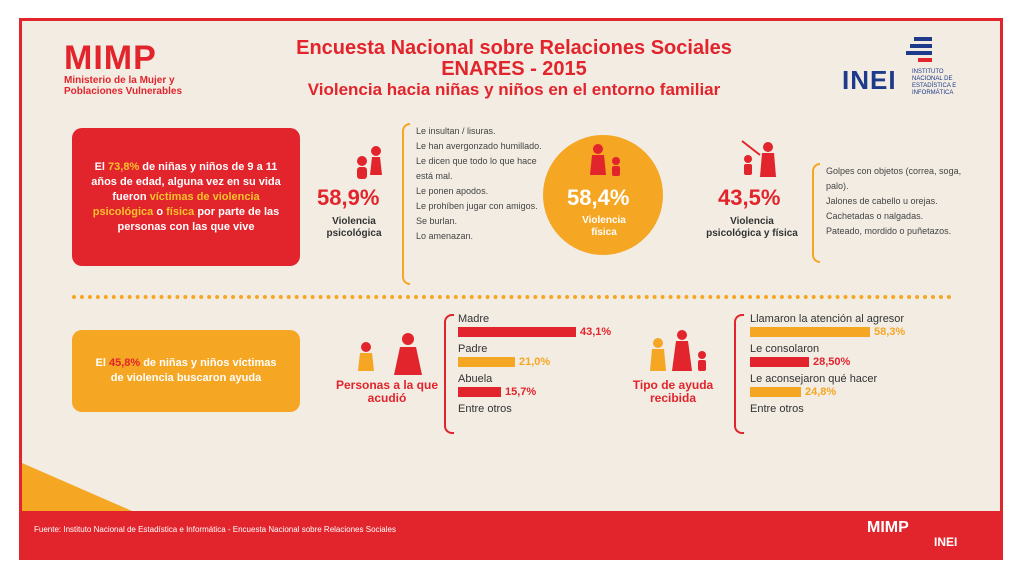  Describe the element at coordinates (387, 391) in the screenshot. I see `chart1-title: Personas a la que acudió` at that location.